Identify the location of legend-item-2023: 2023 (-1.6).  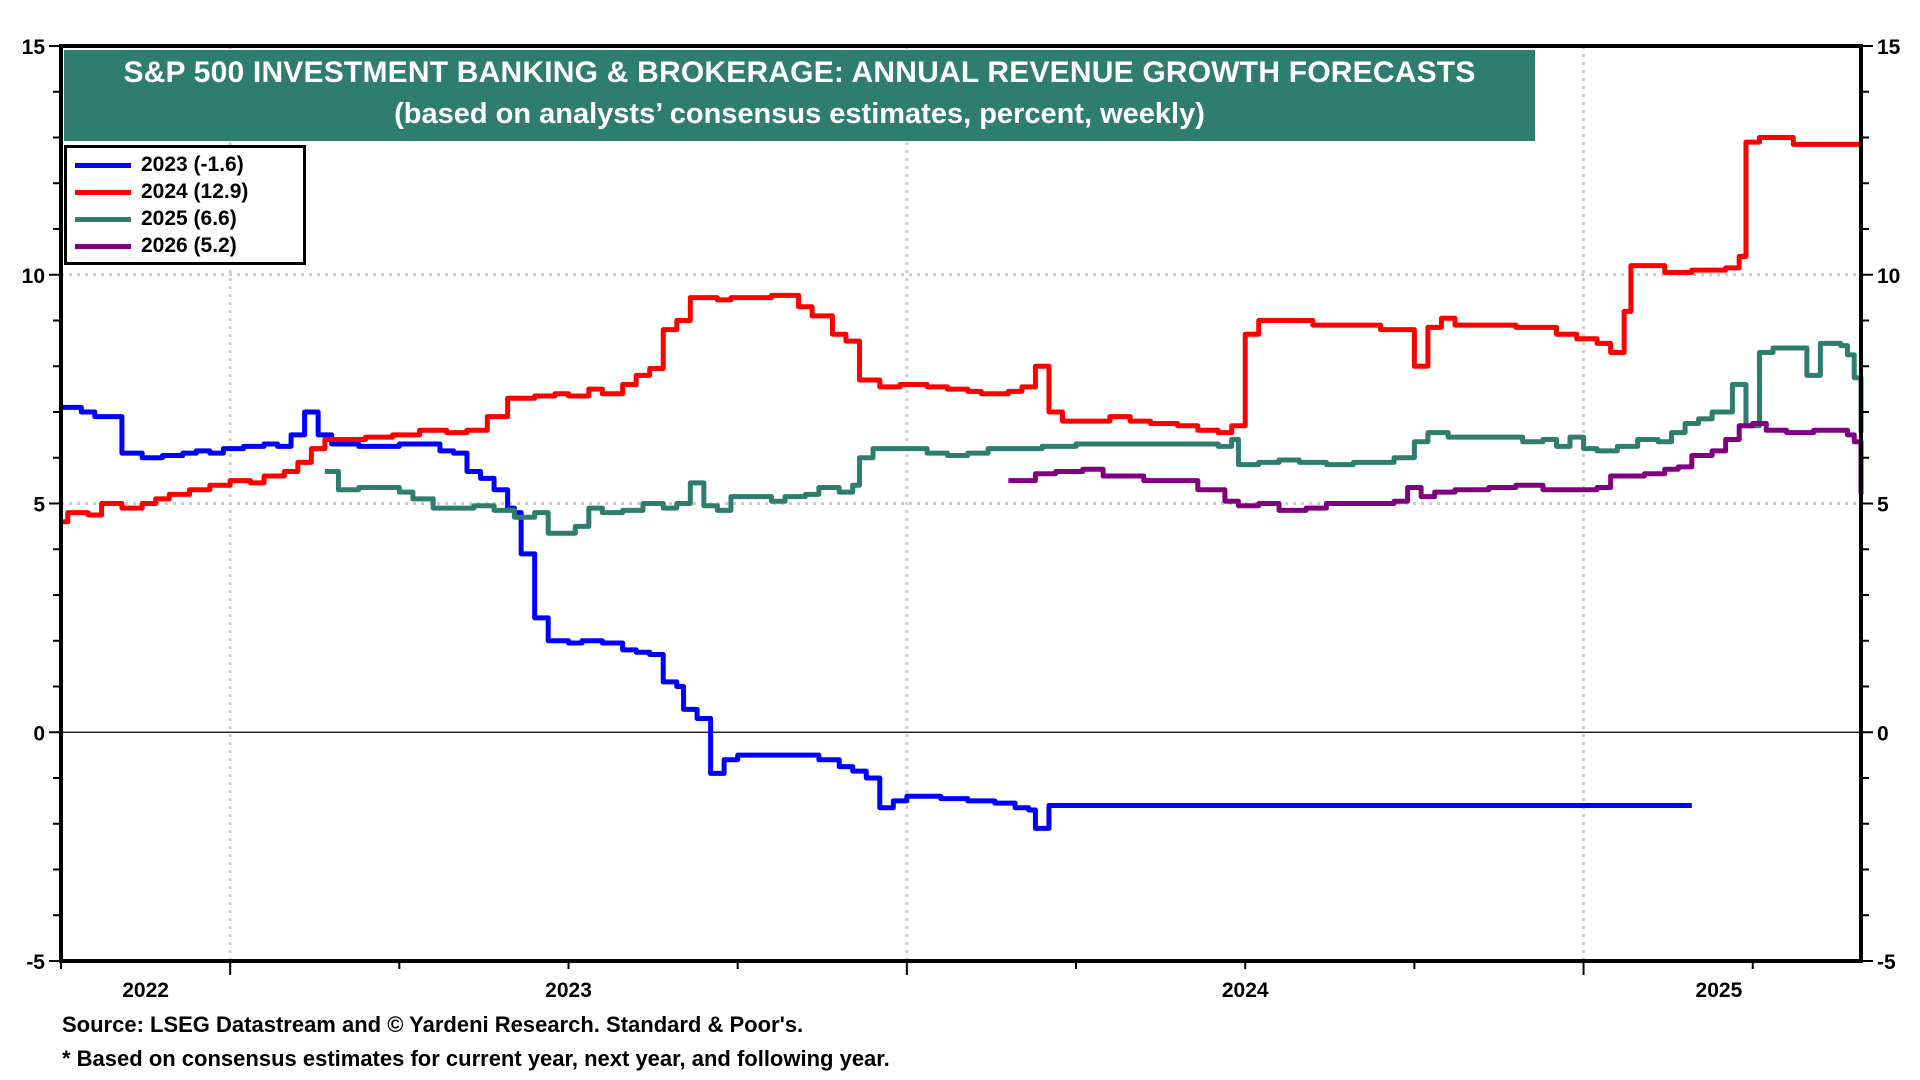
(159, 165).